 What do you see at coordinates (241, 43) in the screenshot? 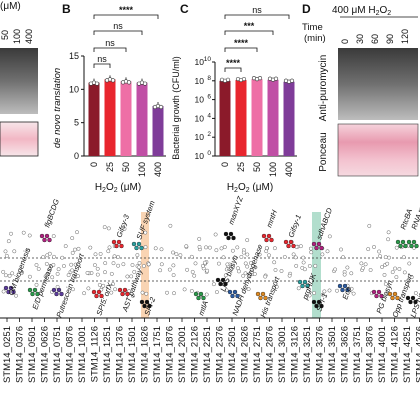
I see `significance-label: ****` at bounding box center [241, 43].